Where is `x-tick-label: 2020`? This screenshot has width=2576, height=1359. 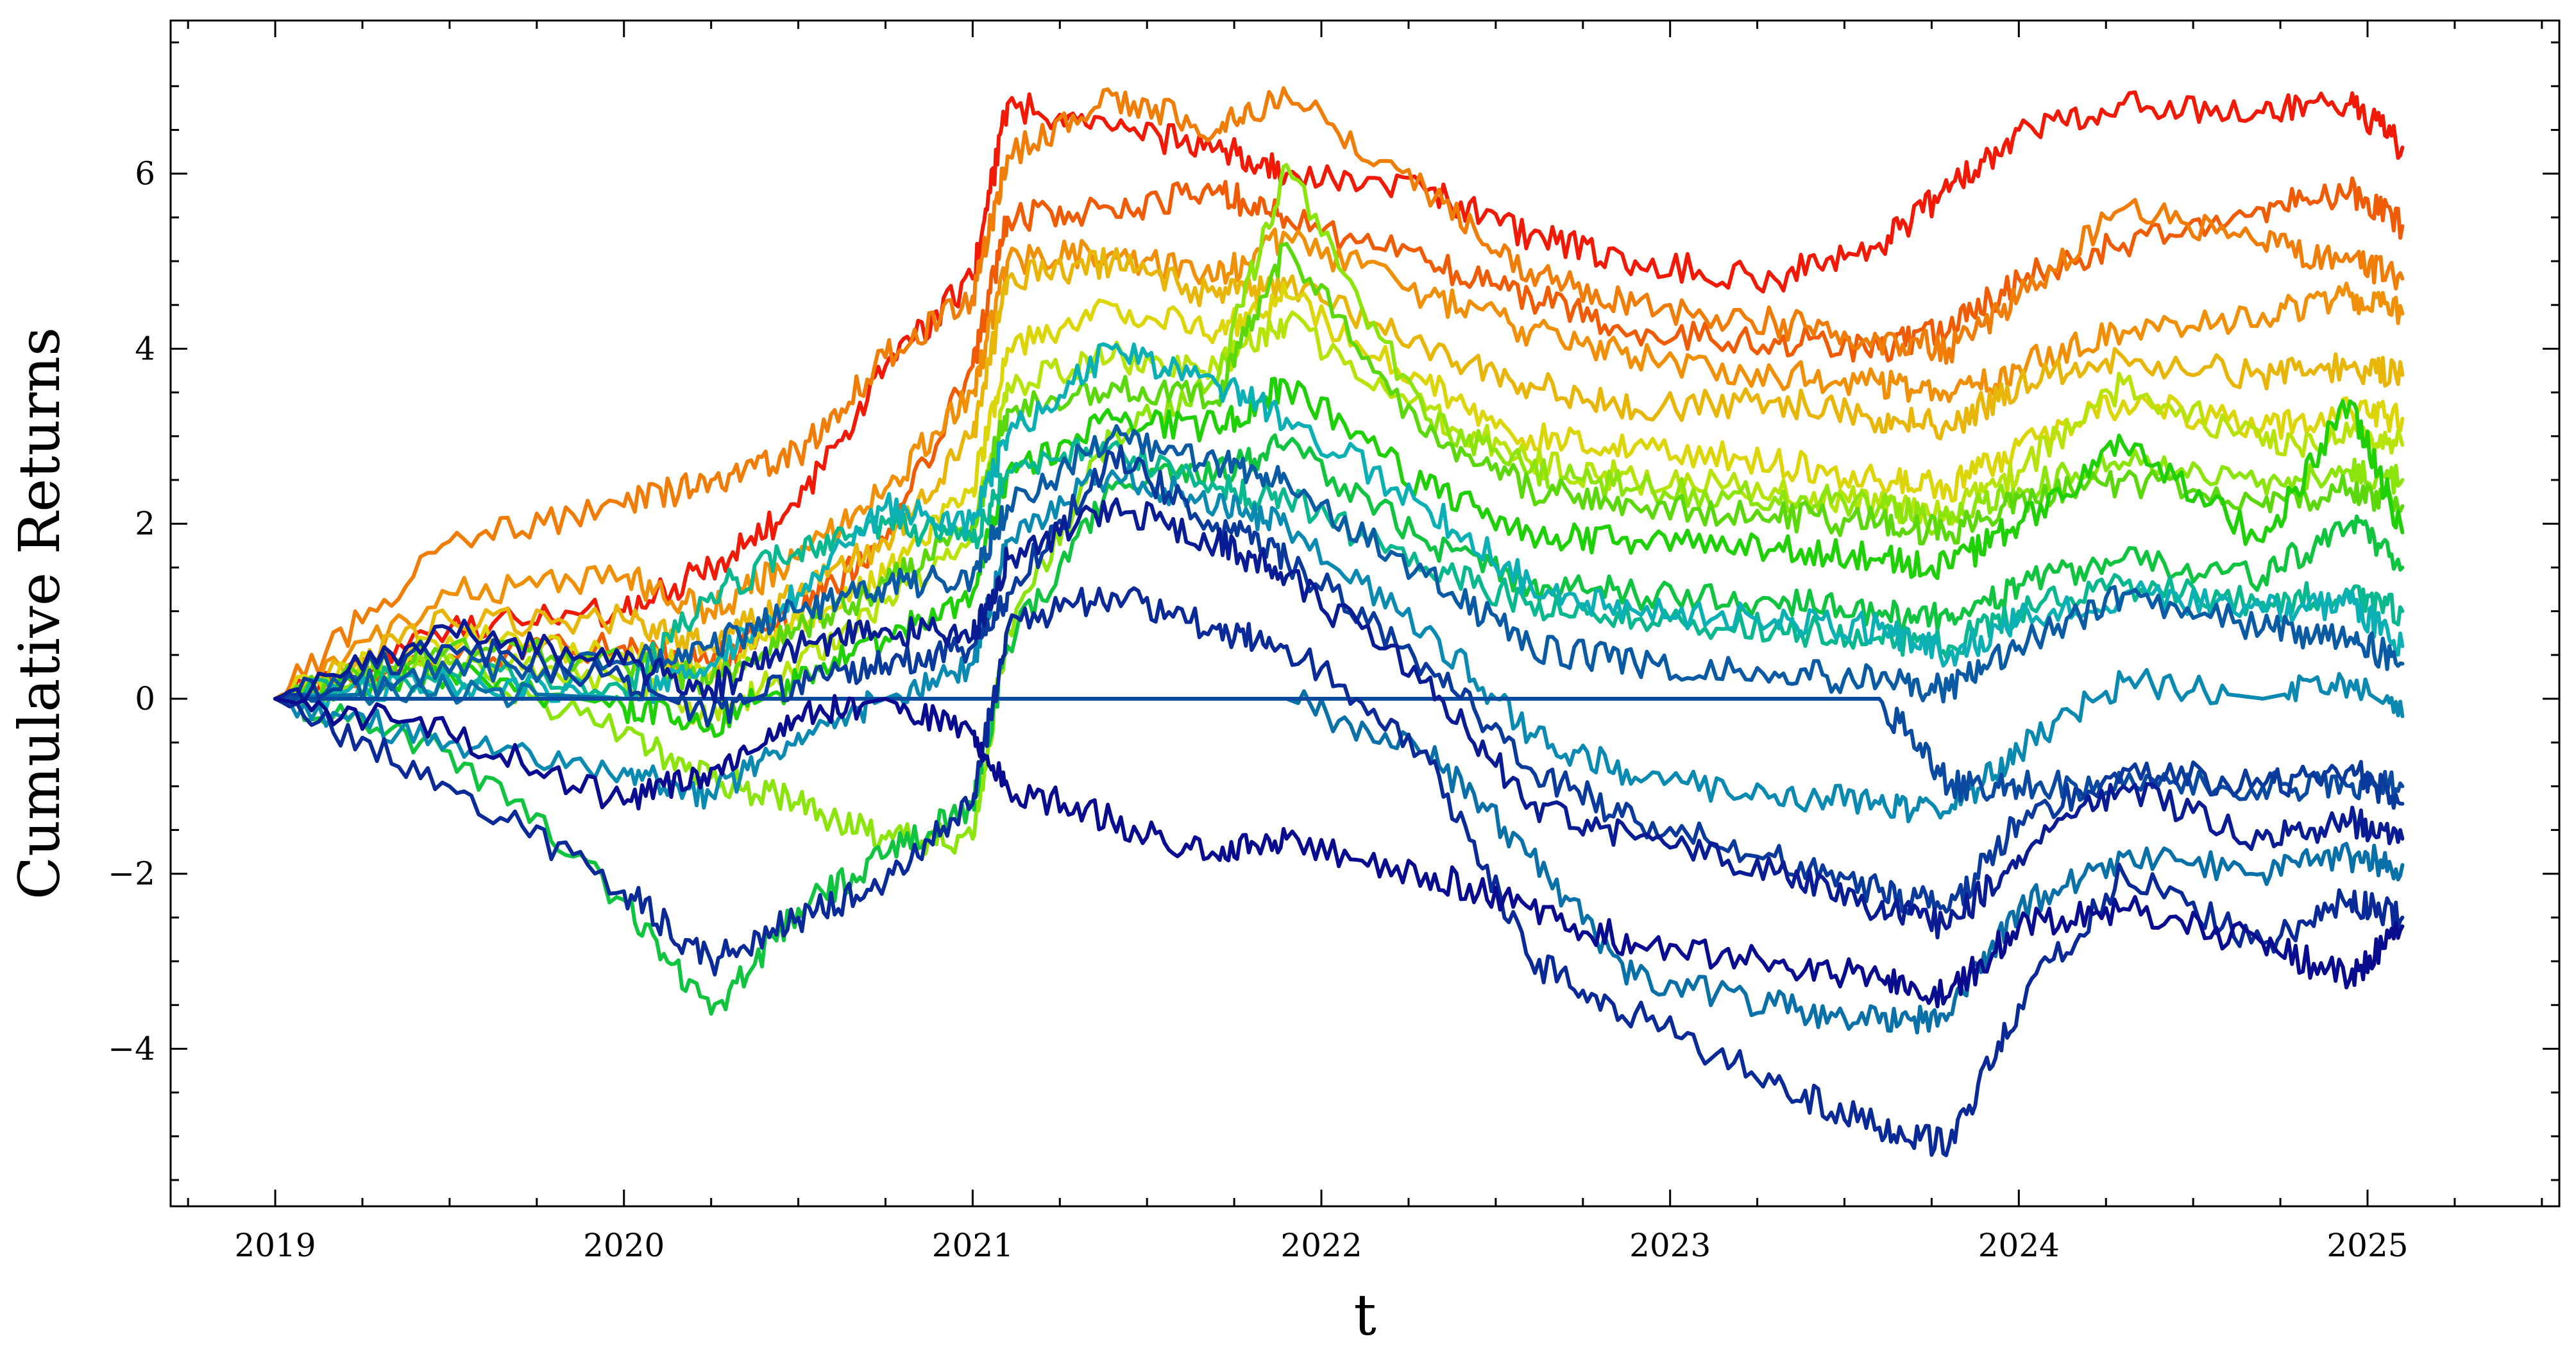 x-tick-label: 2020 is located at coordinates (624, 1245).